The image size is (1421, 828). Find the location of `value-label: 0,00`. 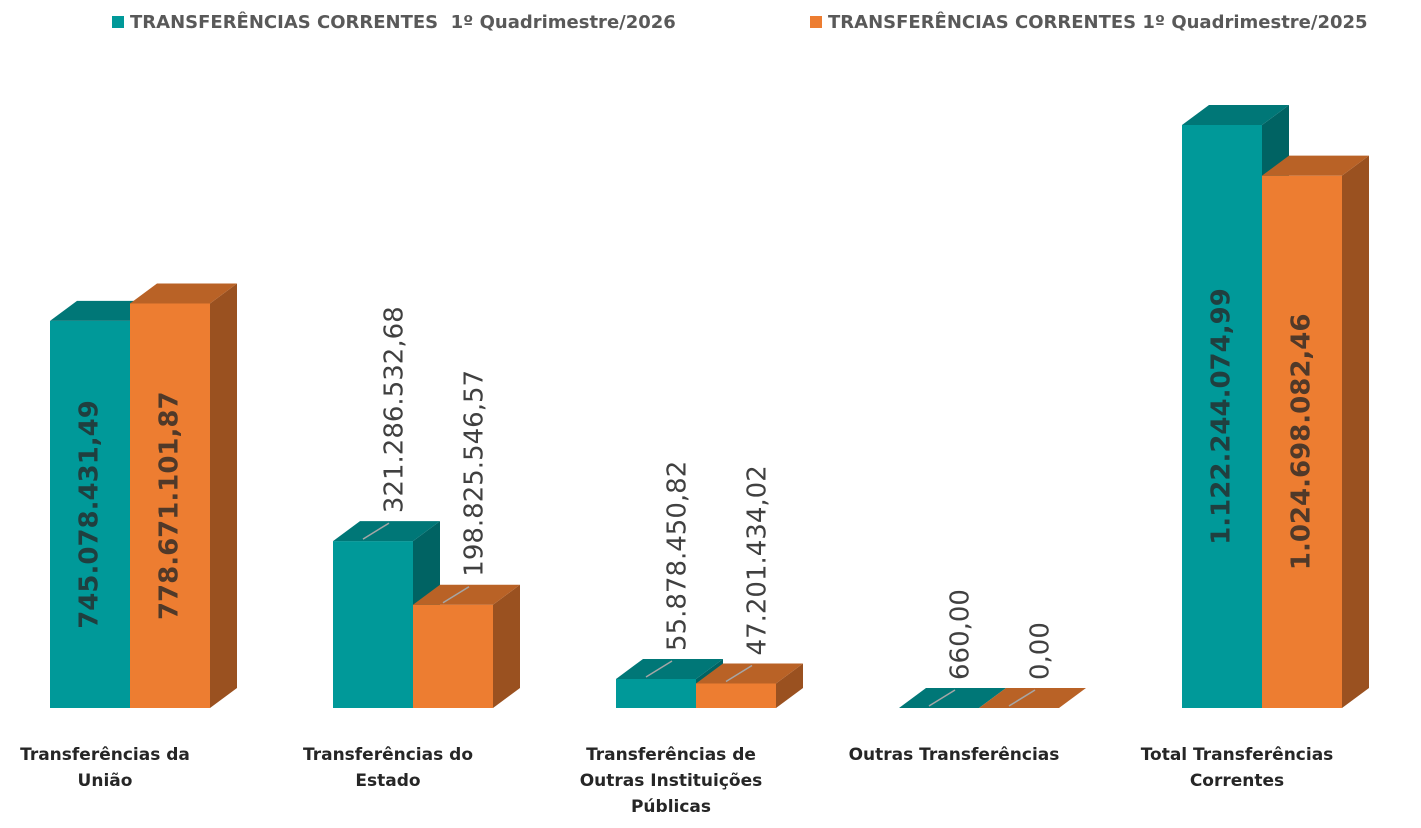

value-label: 0,00 is located at coordinates (1041, 651).